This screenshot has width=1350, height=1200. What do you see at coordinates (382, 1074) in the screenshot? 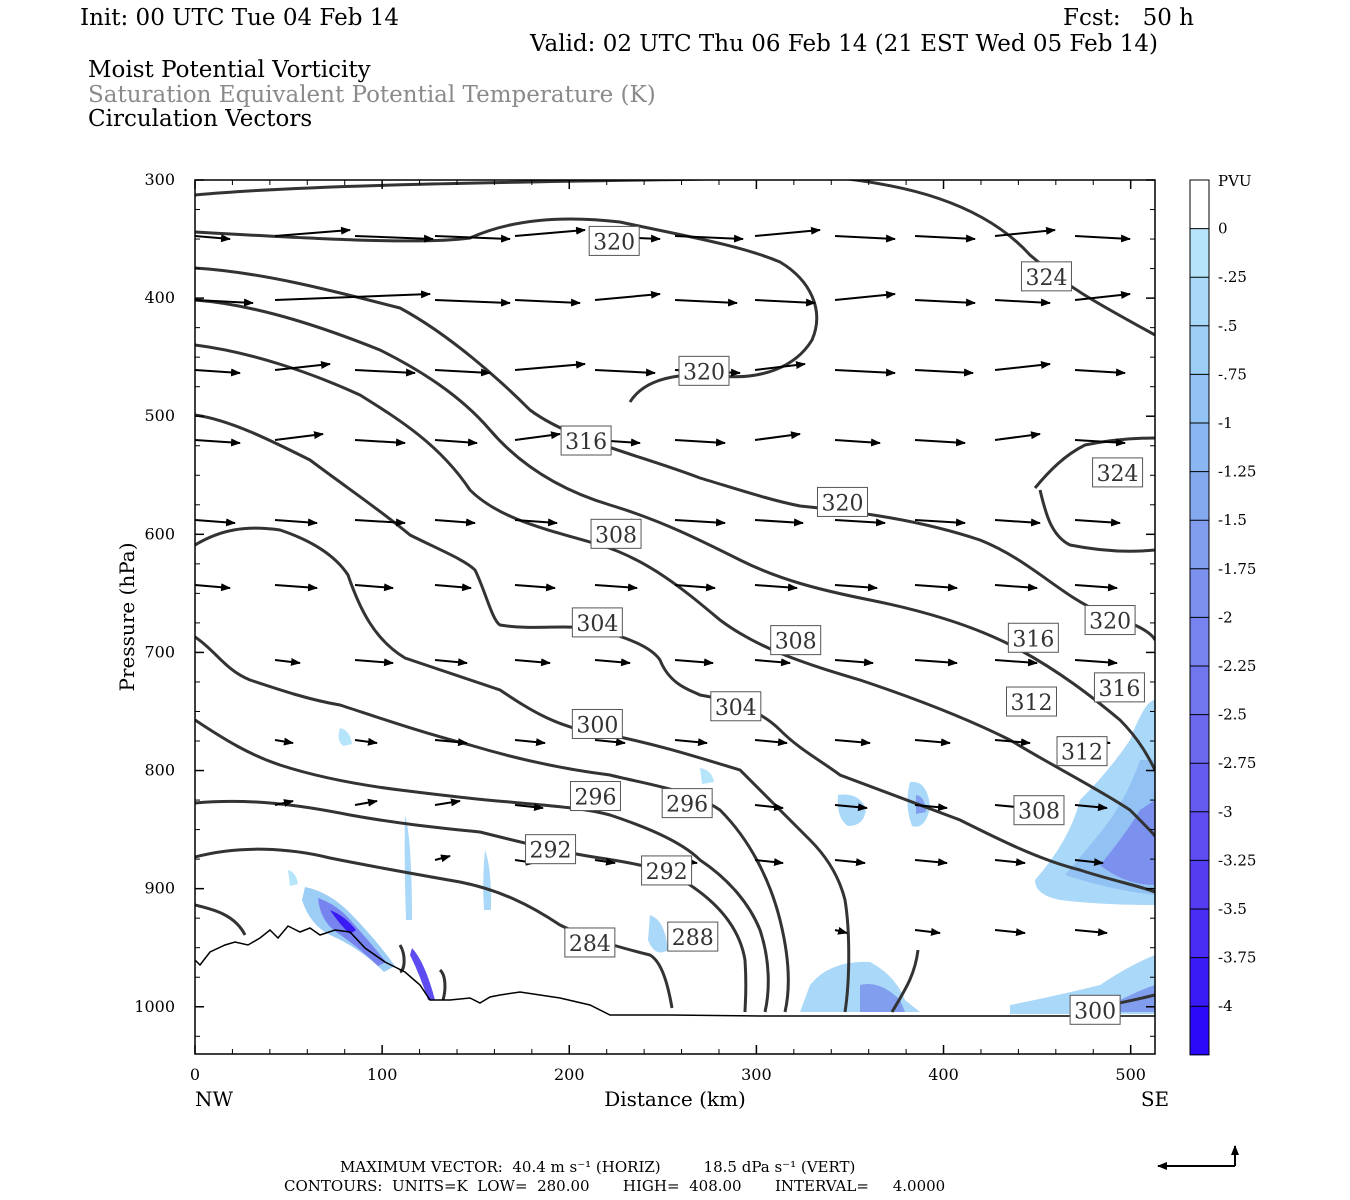
I see `x-tick-label: 100` at bounding box center [382, 1074].